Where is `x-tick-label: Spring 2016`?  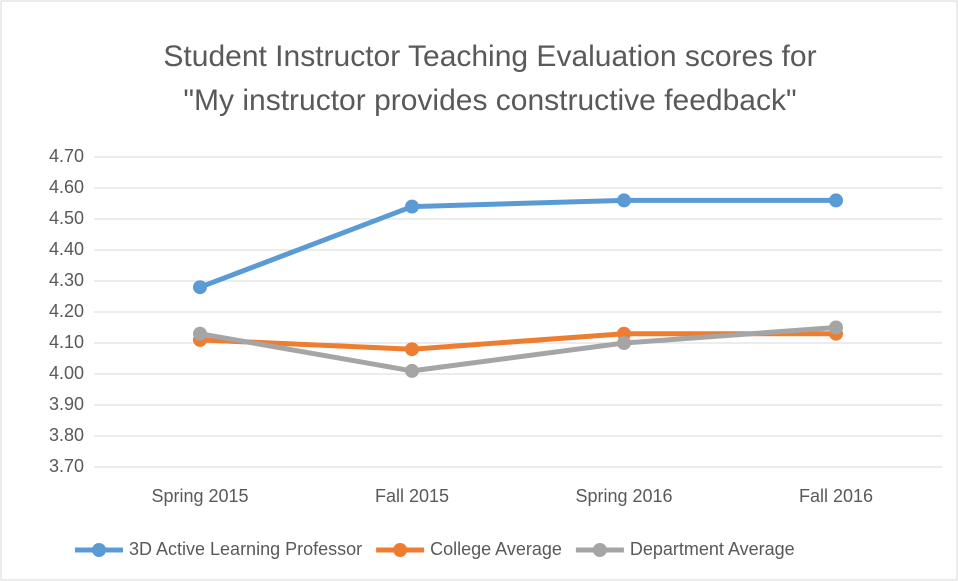 x-tick-label: Spring 2016 is located at coordinates (623, 496).